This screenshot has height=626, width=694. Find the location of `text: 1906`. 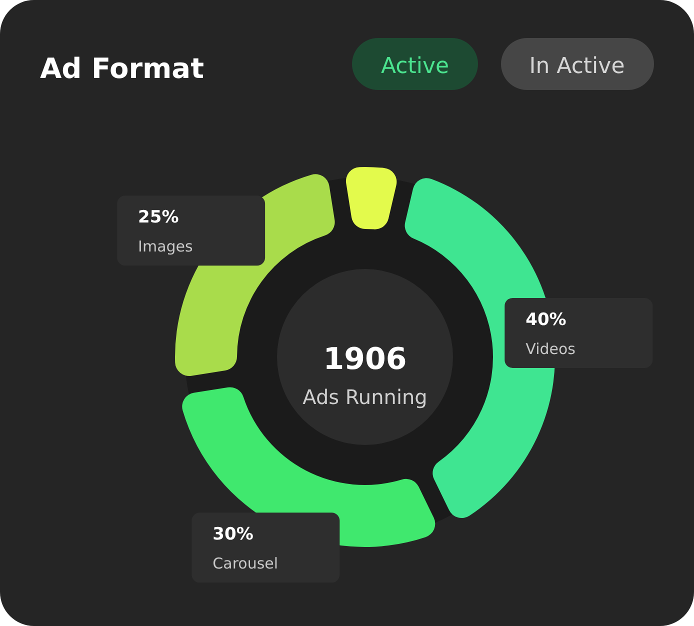

text: 1906 is located at coordinates (365, 359).